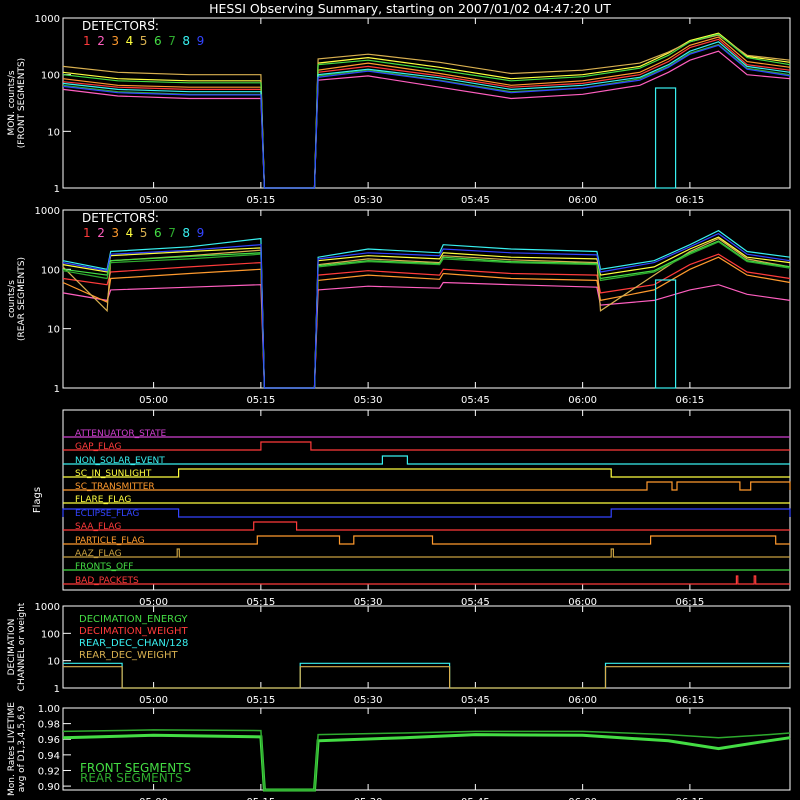 This screenshot has height=800, width=800. What do you see at coordinates (101, 41) in the screenshot?
I see `front-legend-item: 2` at bounding box center [101, 41].